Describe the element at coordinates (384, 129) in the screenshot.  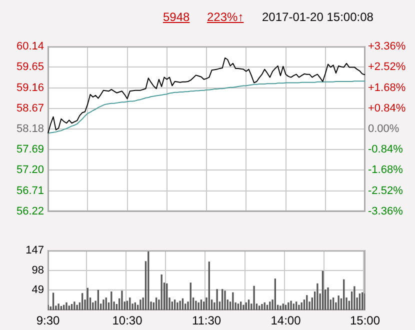
I see `y2-tick-label: 0.00%` at that location.